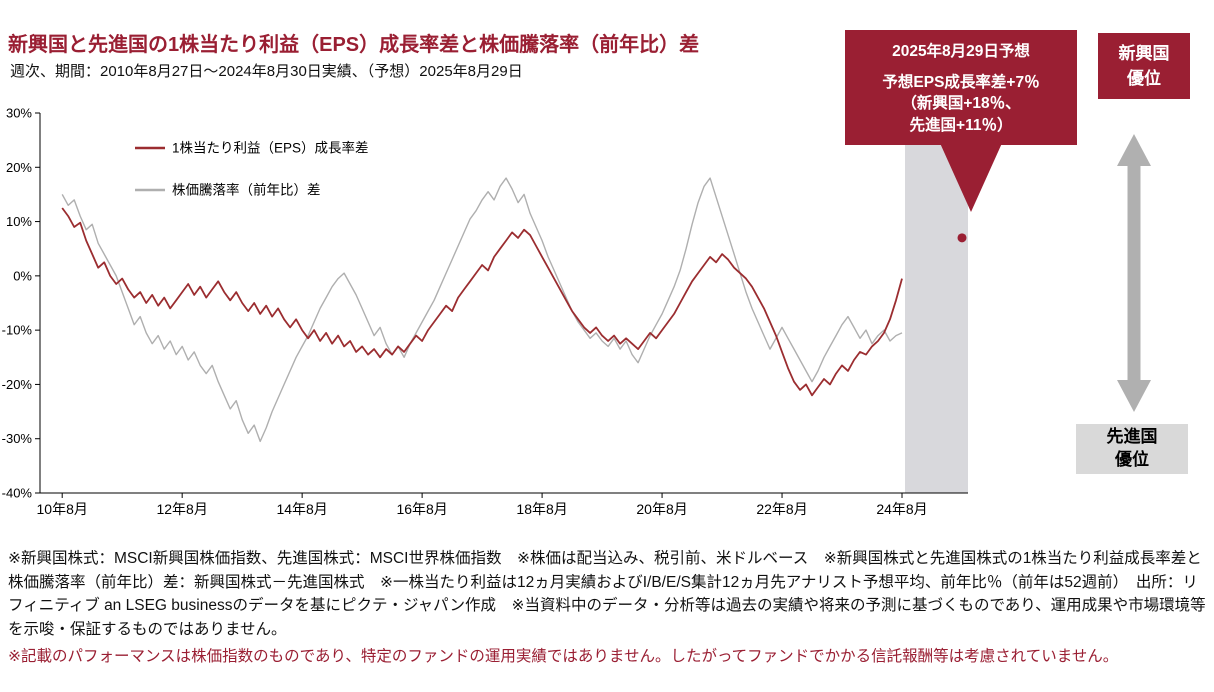 This screenshot has width=1214, height=692. I want to click on x-tick-label: 22年8月, so click(781, 509).